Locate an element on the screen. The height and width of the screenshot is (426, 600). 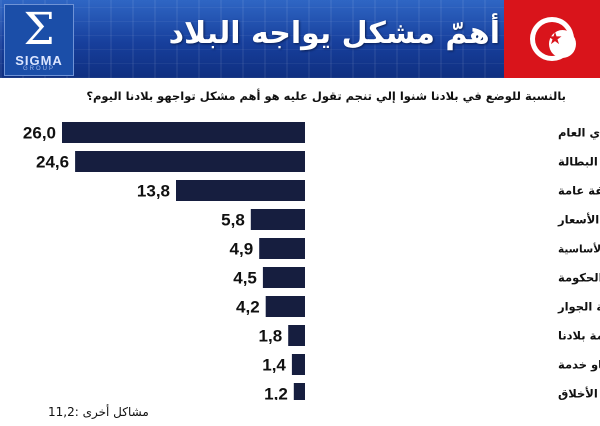
value-label-4: 5,8 is located at coordinates (233, 220).